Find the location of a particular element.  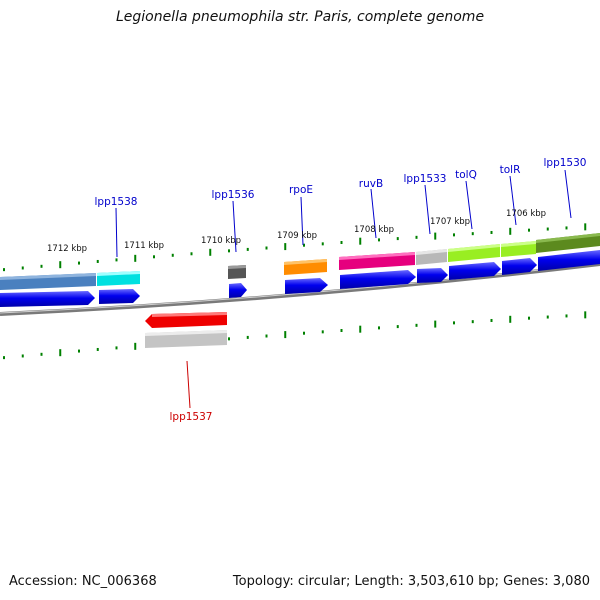

cds-track-forward is located at coordinates (300, 278).